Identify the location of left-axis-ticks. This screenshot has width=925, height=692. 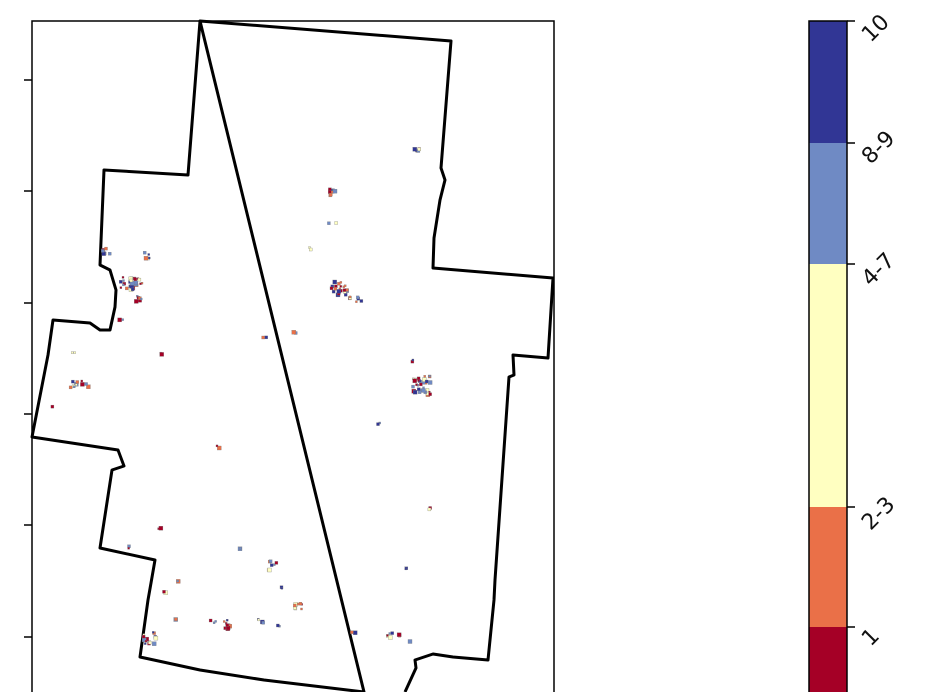
(28, 358).